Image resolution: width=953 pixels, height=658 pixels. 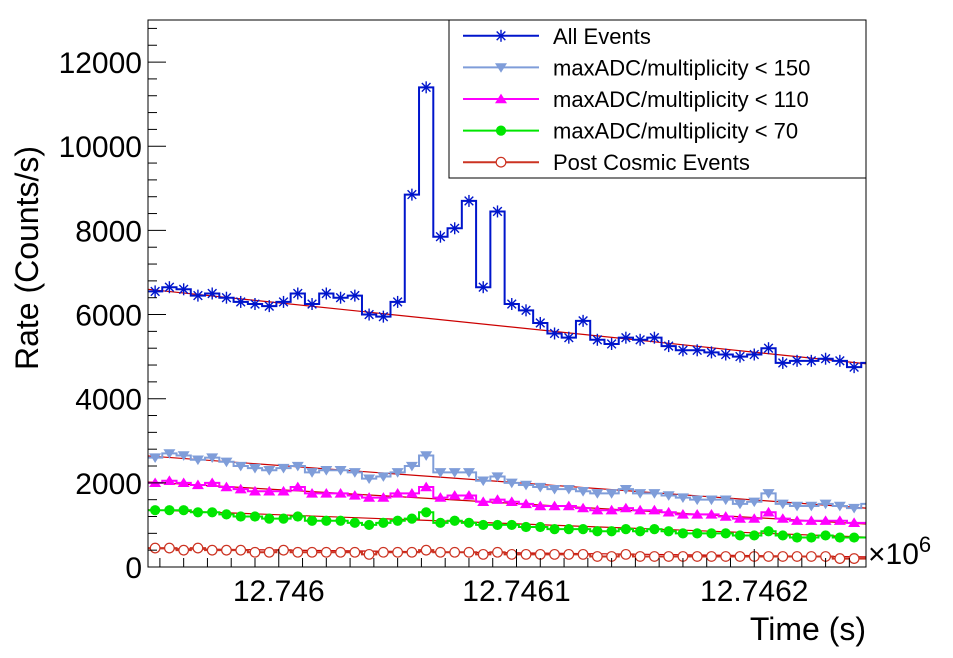 What do you see at coordinates (711, 556) in the screenshot?
I see `series-4-point-39-shape` at bounding box center [711, 556].